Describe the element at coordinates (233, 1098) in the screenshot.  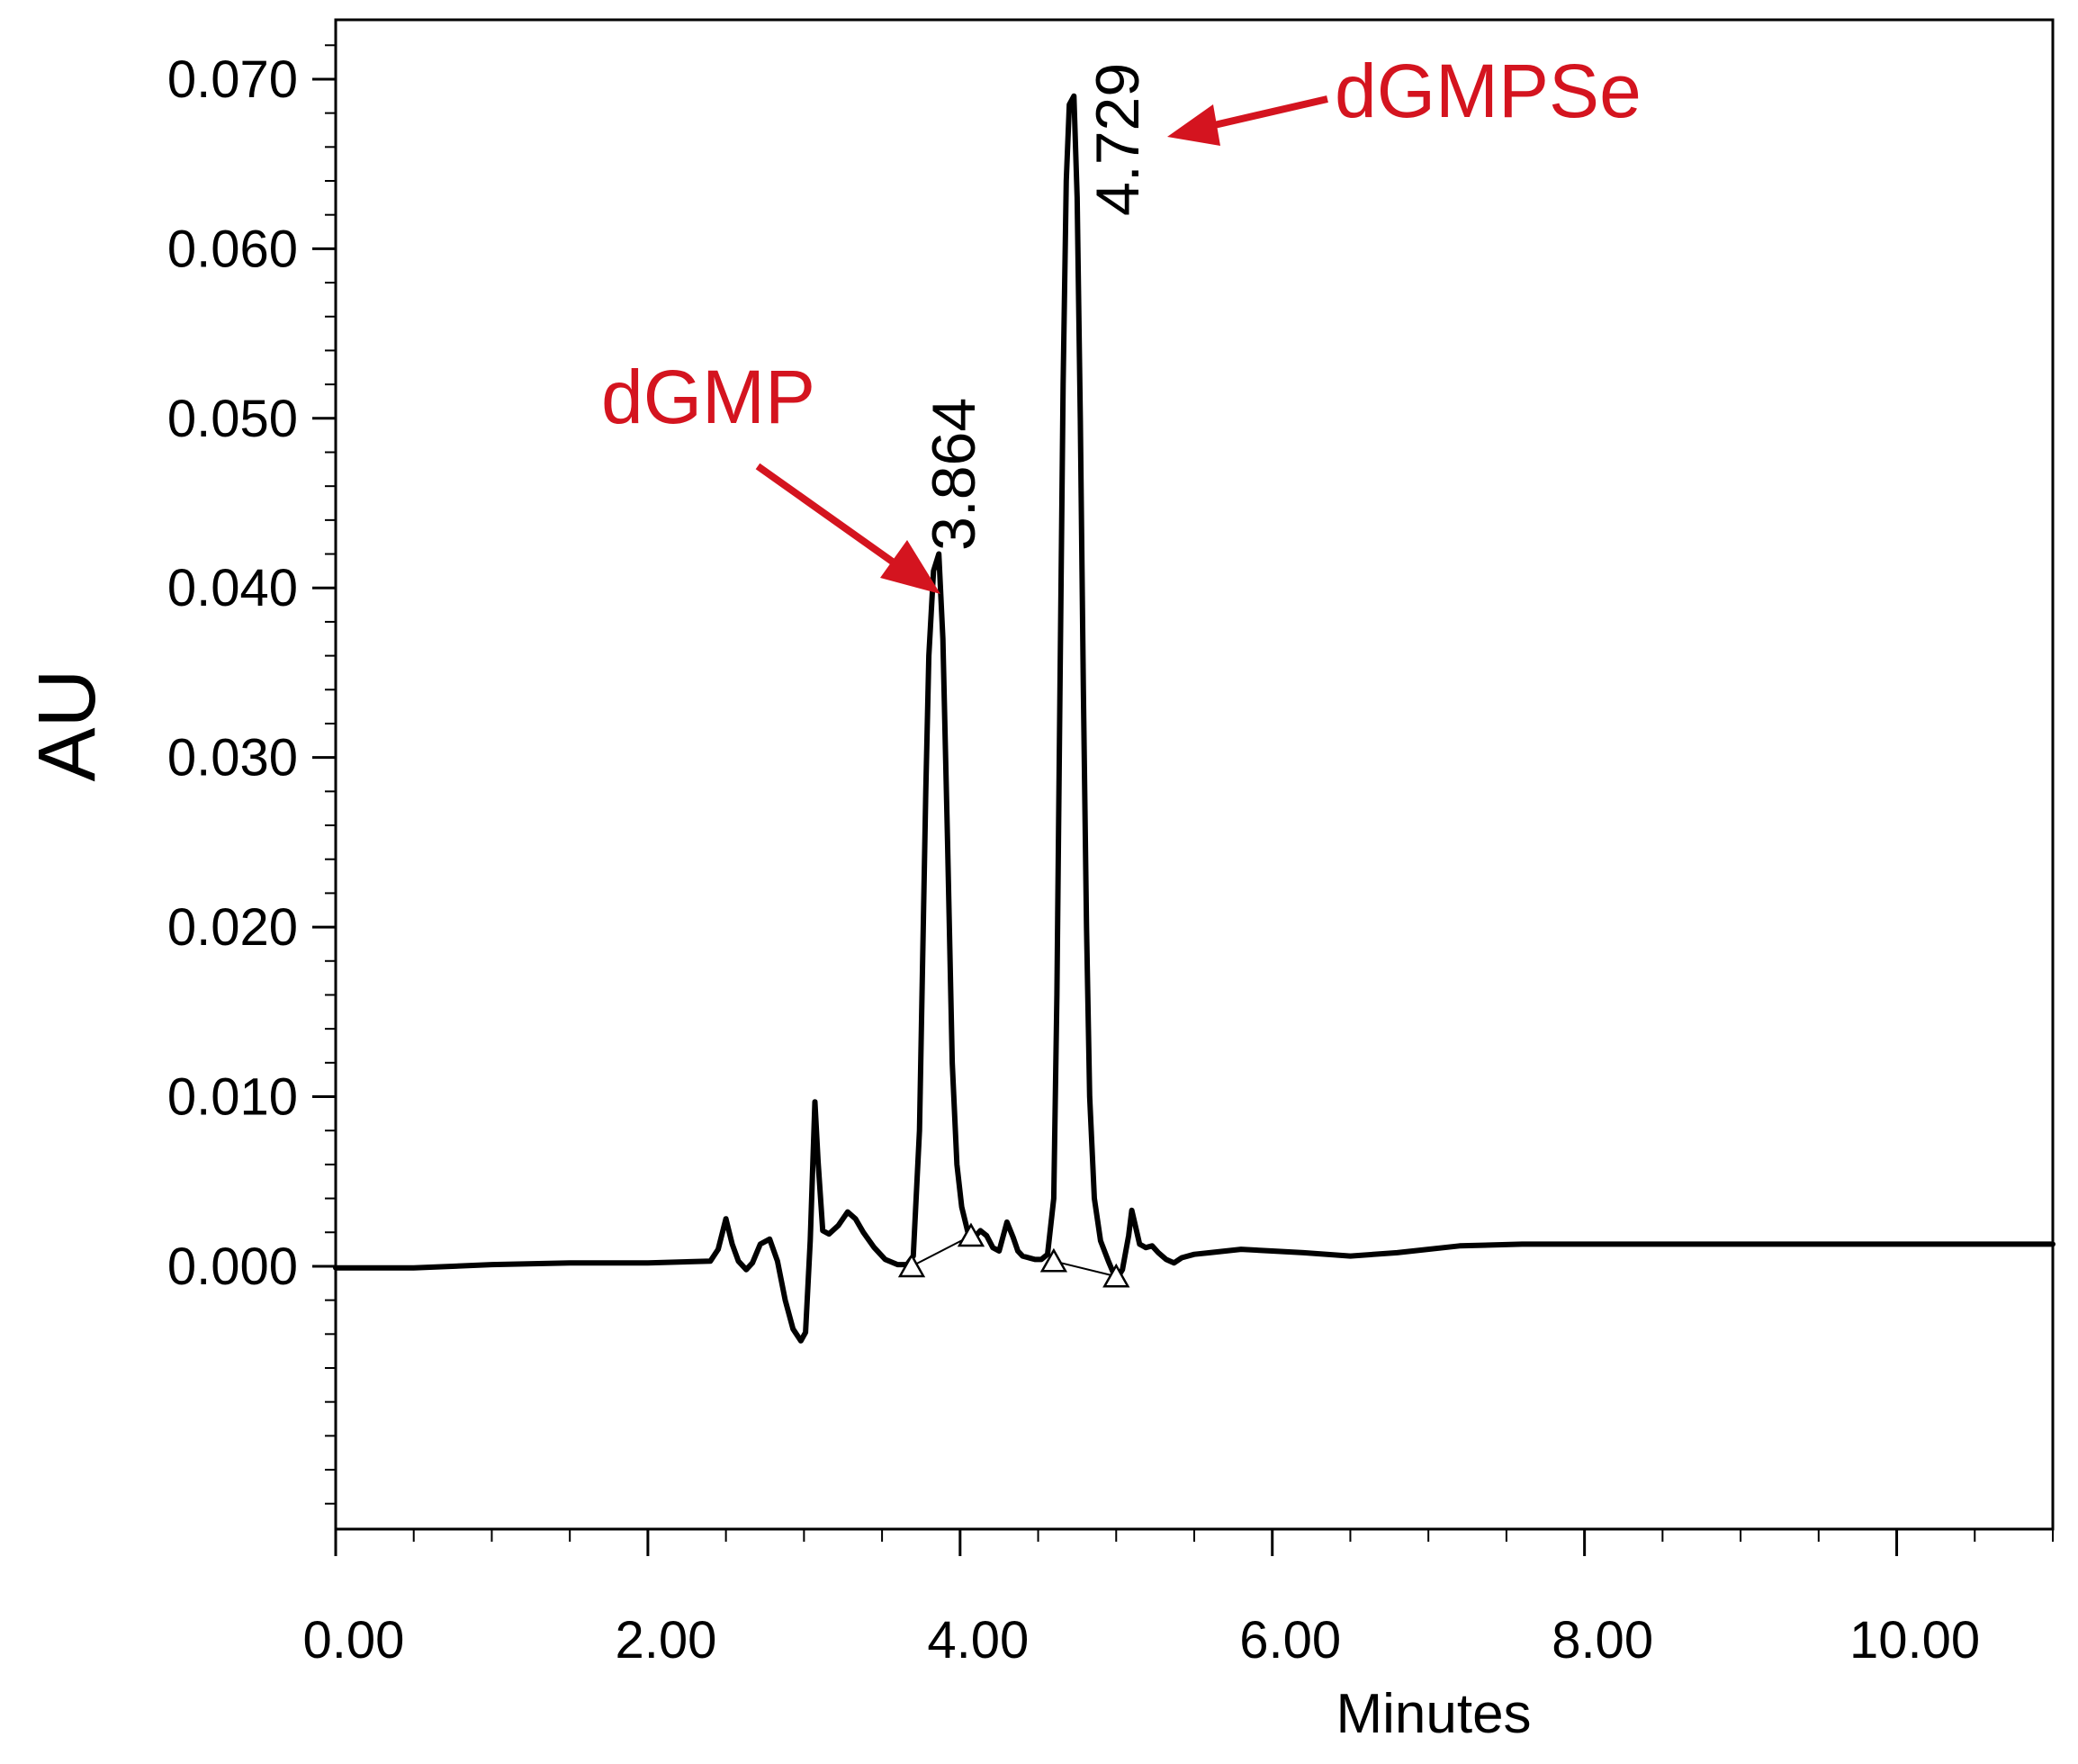
I see `y-tick-label: 0.010` at that location.